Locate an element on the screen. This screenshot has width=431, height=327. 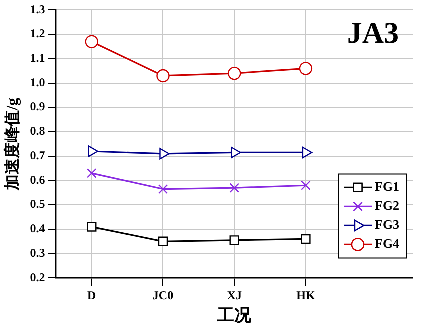
y-tick-label: 1.0 is located at coordinates (38, 82).